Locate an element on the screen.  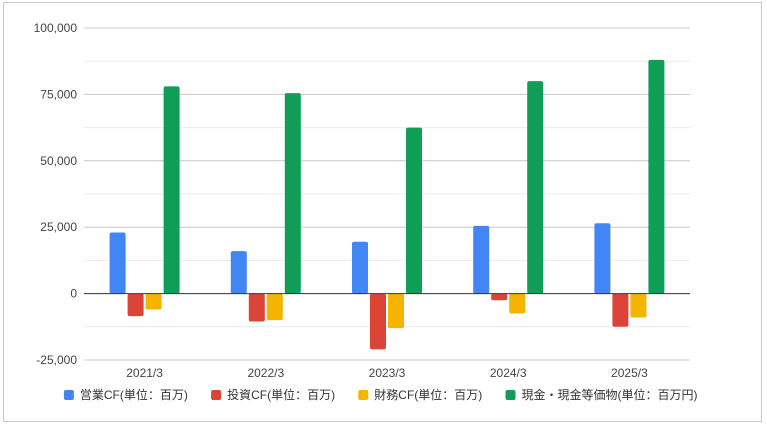
legend-label-1: 営業CF(単位：百万) is located at coordinates (134, 394).